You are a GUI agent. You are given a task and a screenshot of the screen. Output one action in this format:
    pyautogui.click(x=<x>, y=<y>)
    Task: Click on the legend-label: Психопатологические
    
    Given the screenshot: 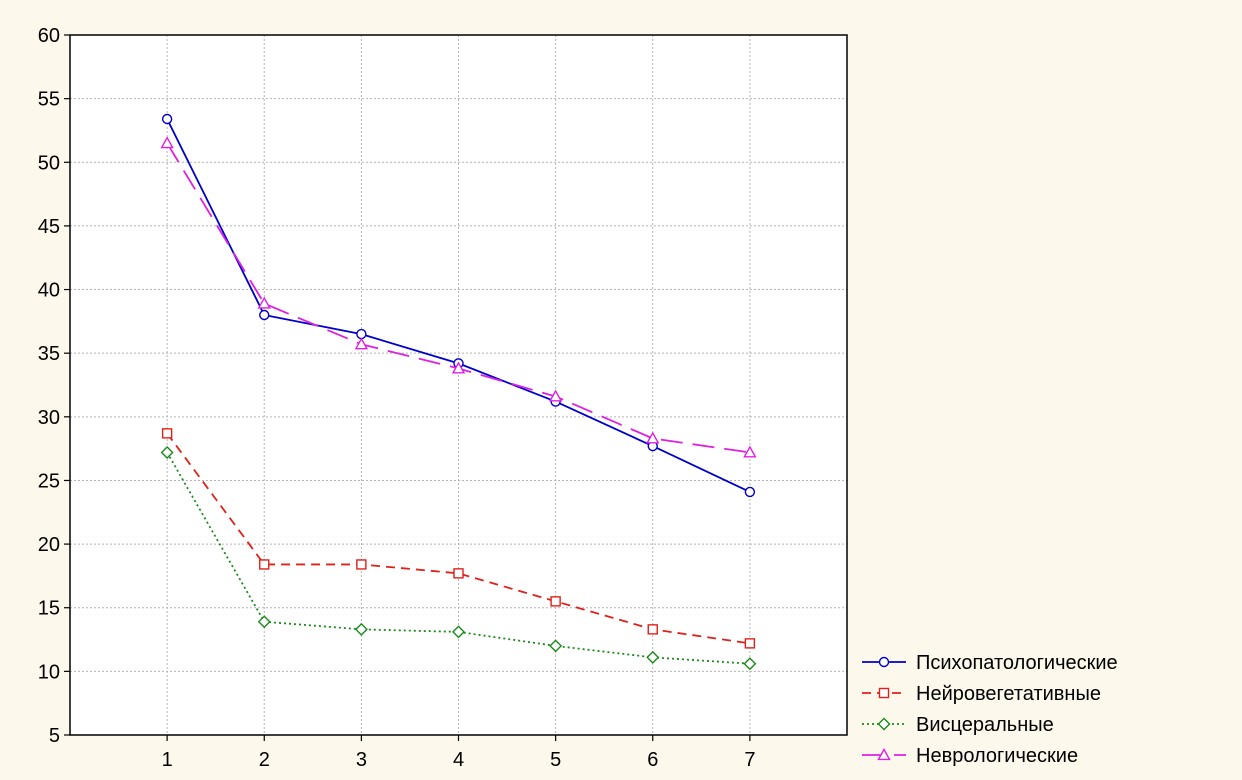 What is the action you would take?
    pyautogui.click(x=1017, y=663)
    